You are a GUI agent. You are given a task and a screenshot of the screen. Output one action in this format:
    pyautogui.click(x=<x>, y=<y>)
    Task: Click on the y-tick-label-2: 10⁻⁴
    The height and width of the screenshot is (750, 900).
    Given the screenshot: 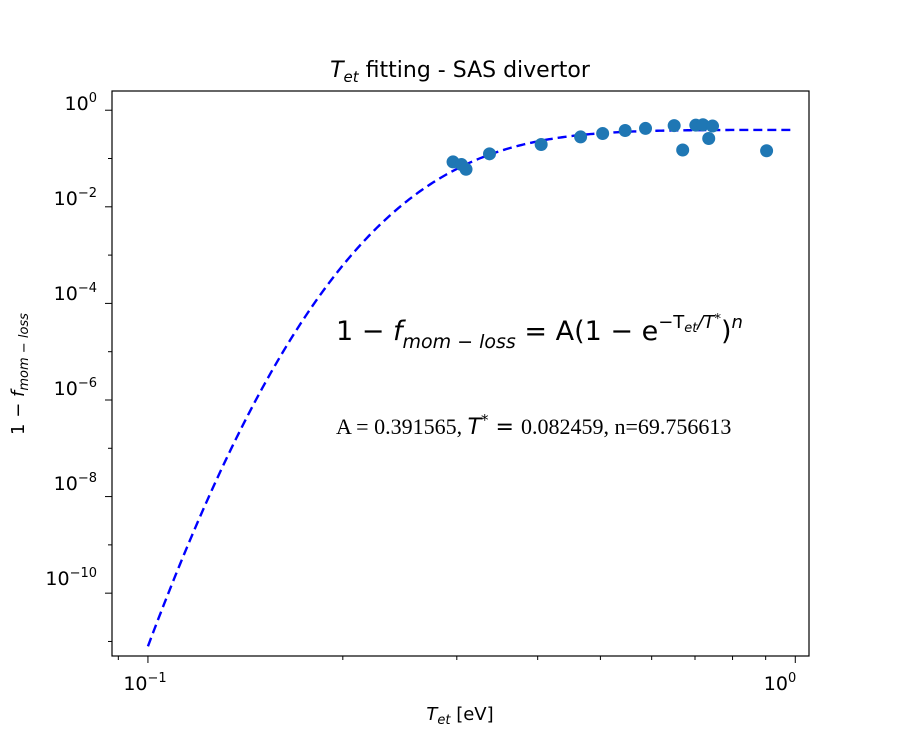 What is the action you would take?
    pyautogui.click(x=75, y=293)
    